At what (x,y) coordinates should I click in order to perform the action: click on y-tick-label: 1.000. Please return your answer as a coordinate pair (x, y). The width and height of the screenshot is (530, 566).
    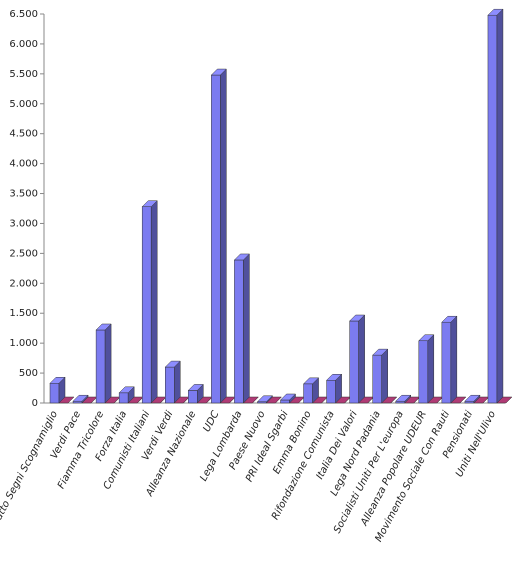
    Looking at the image, I should click on (23, 343).